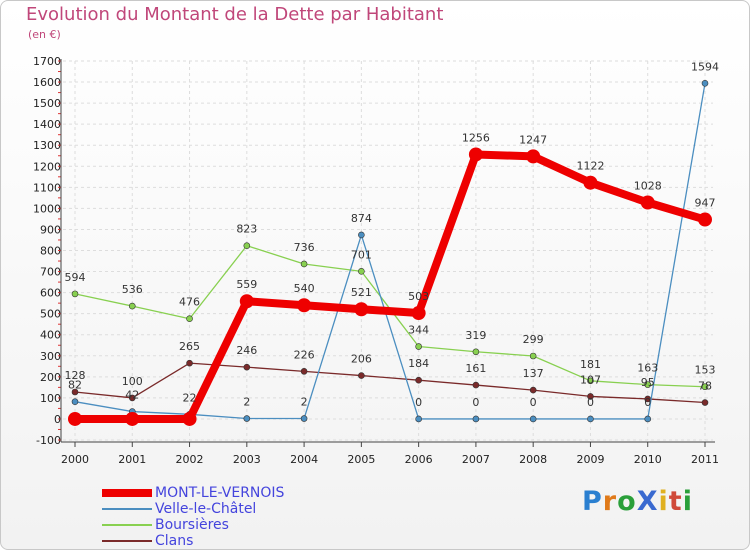 This screenshot has height=550, width=750. I want to click on y-tick-label: 1200, so click(47, 166).